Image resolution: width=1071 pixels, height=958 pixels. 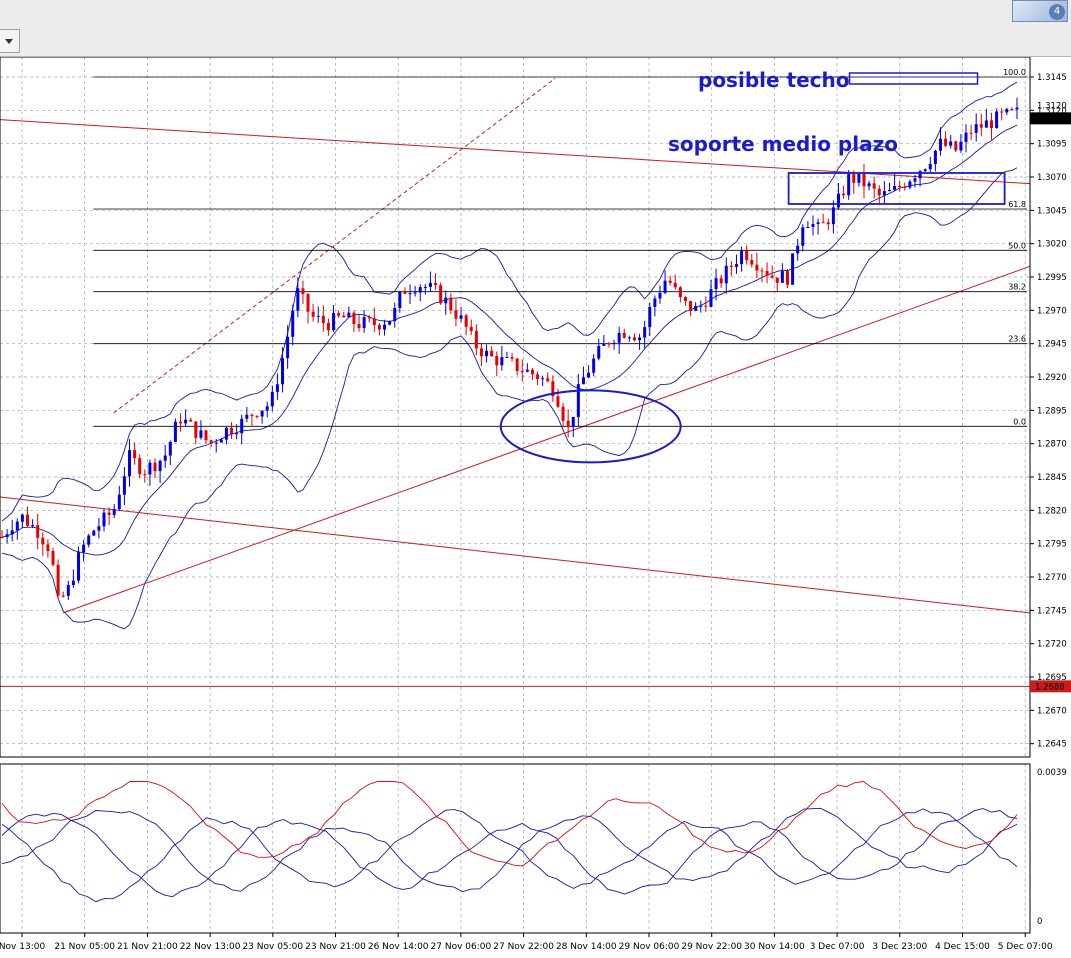 What do you see at coordinates (649, 947) in the screenshot?
I see `x-tick-label: 29 Nov 06:00` at bounding box center [649, 947].